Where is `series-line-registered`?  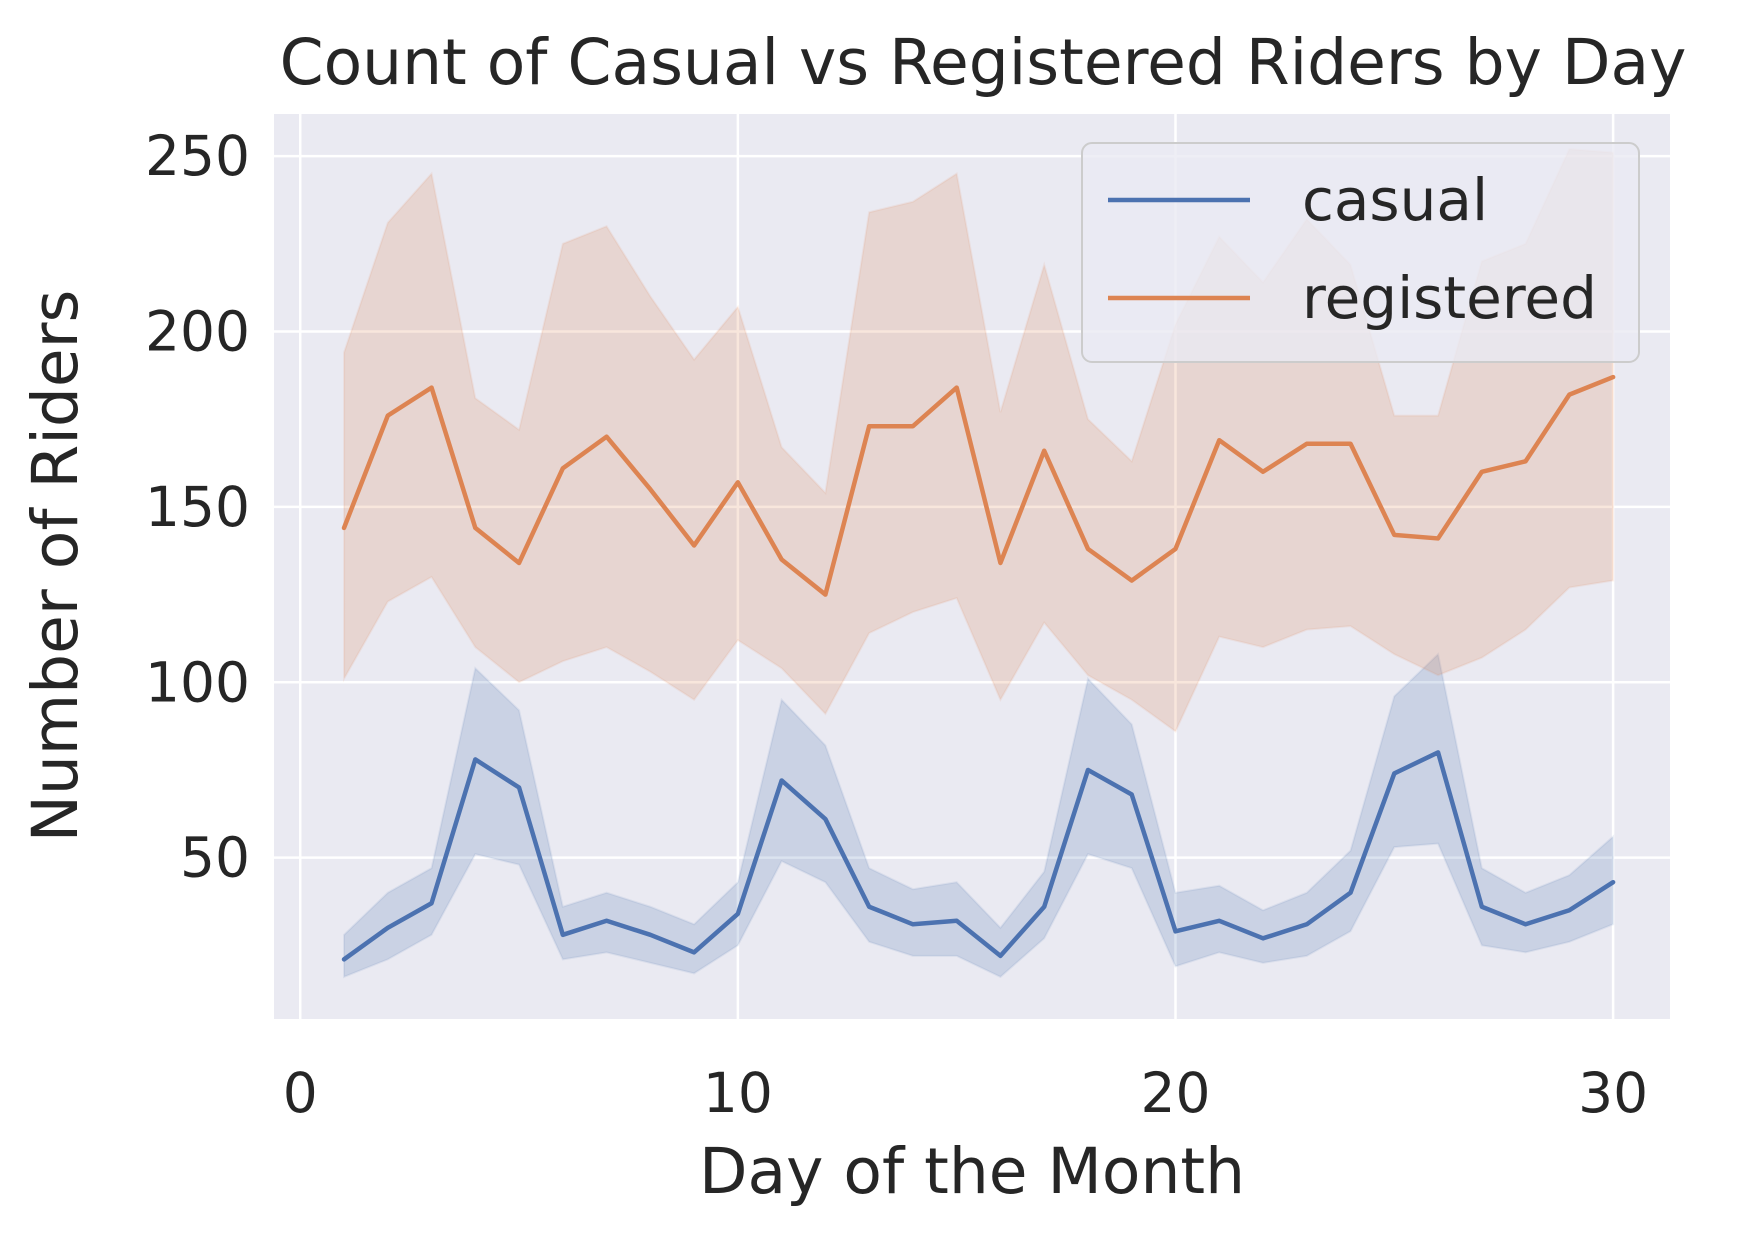
series-line-registered is located at coordinates (978, 485).